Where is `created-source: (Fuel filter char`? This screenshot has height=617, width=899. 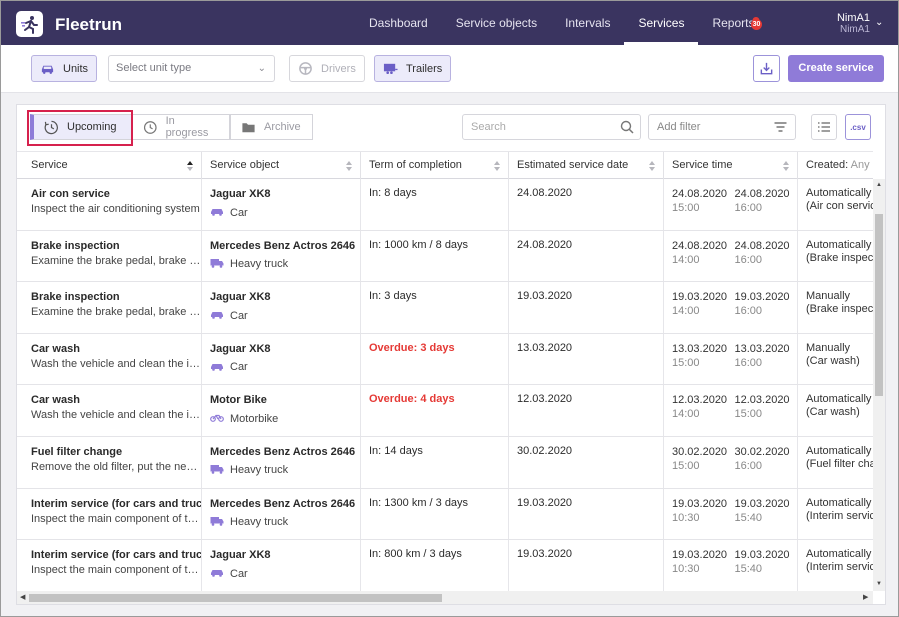 created-source: (Fuel filter char is located at coordinates (839, 463).